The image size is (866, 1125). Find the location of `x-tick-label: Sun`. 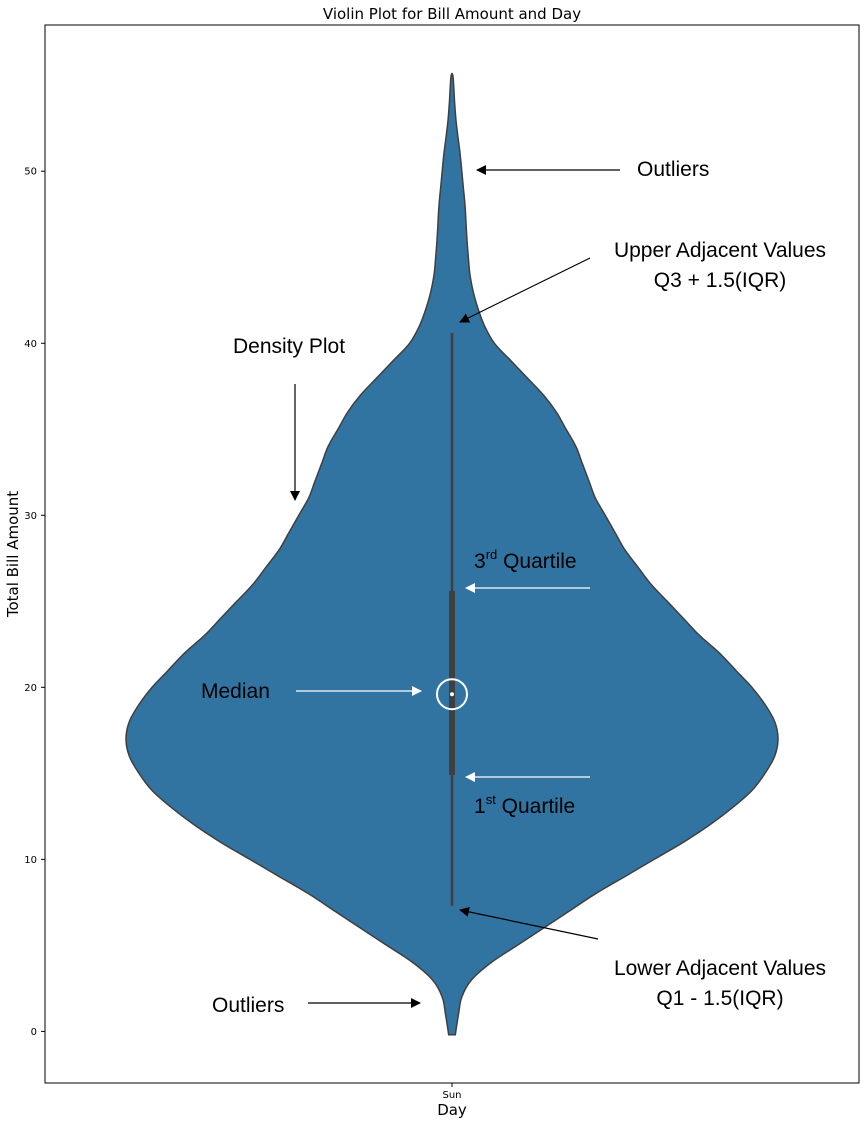

x-tick-label: Sun is located at coordinates (451, 1095).